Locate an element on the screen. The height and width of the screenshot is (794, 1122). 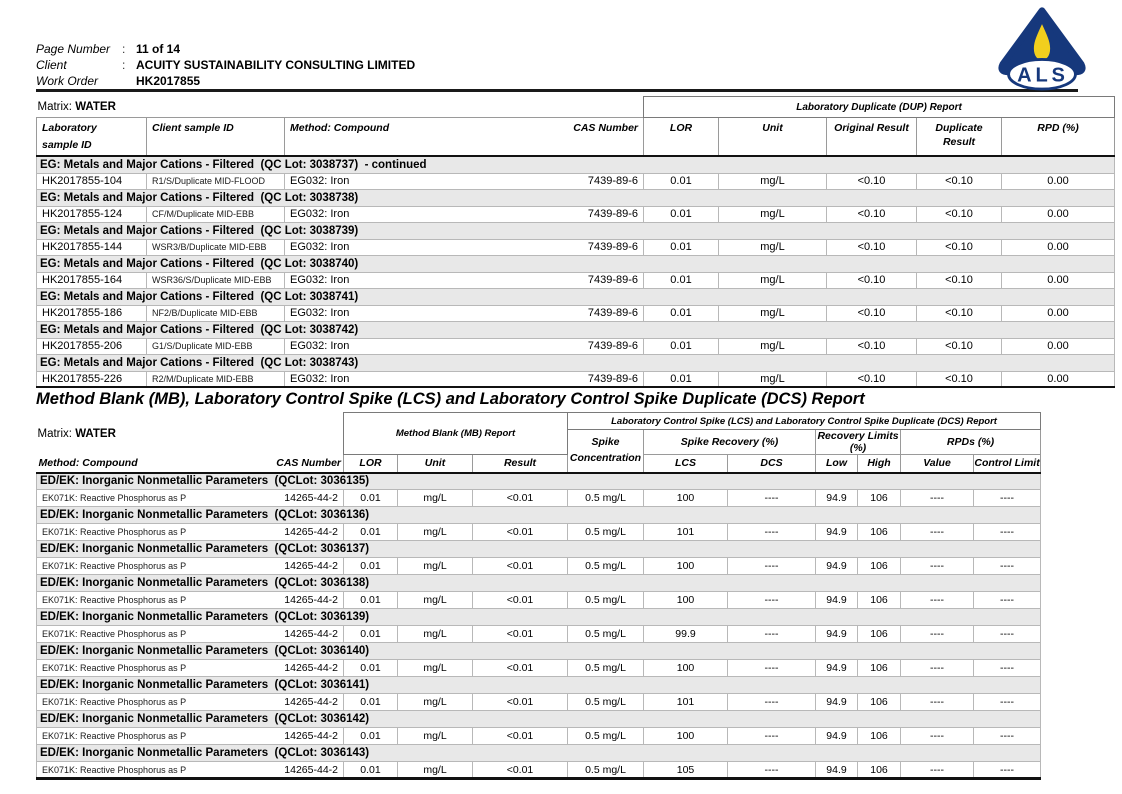
col-high: High is located at coordinates (879, 464).